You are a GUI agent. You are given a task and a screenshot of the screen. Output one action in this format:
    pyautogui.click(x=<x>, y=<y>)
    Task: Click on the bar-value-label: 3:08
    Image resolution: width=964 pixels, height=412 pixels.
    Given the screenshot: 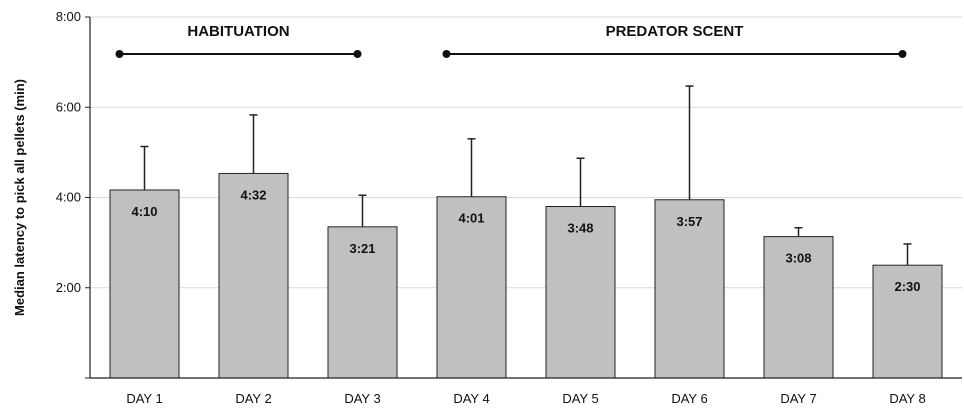 What is the action you would take?
    pyautogui.click(x=798, y=258)
    